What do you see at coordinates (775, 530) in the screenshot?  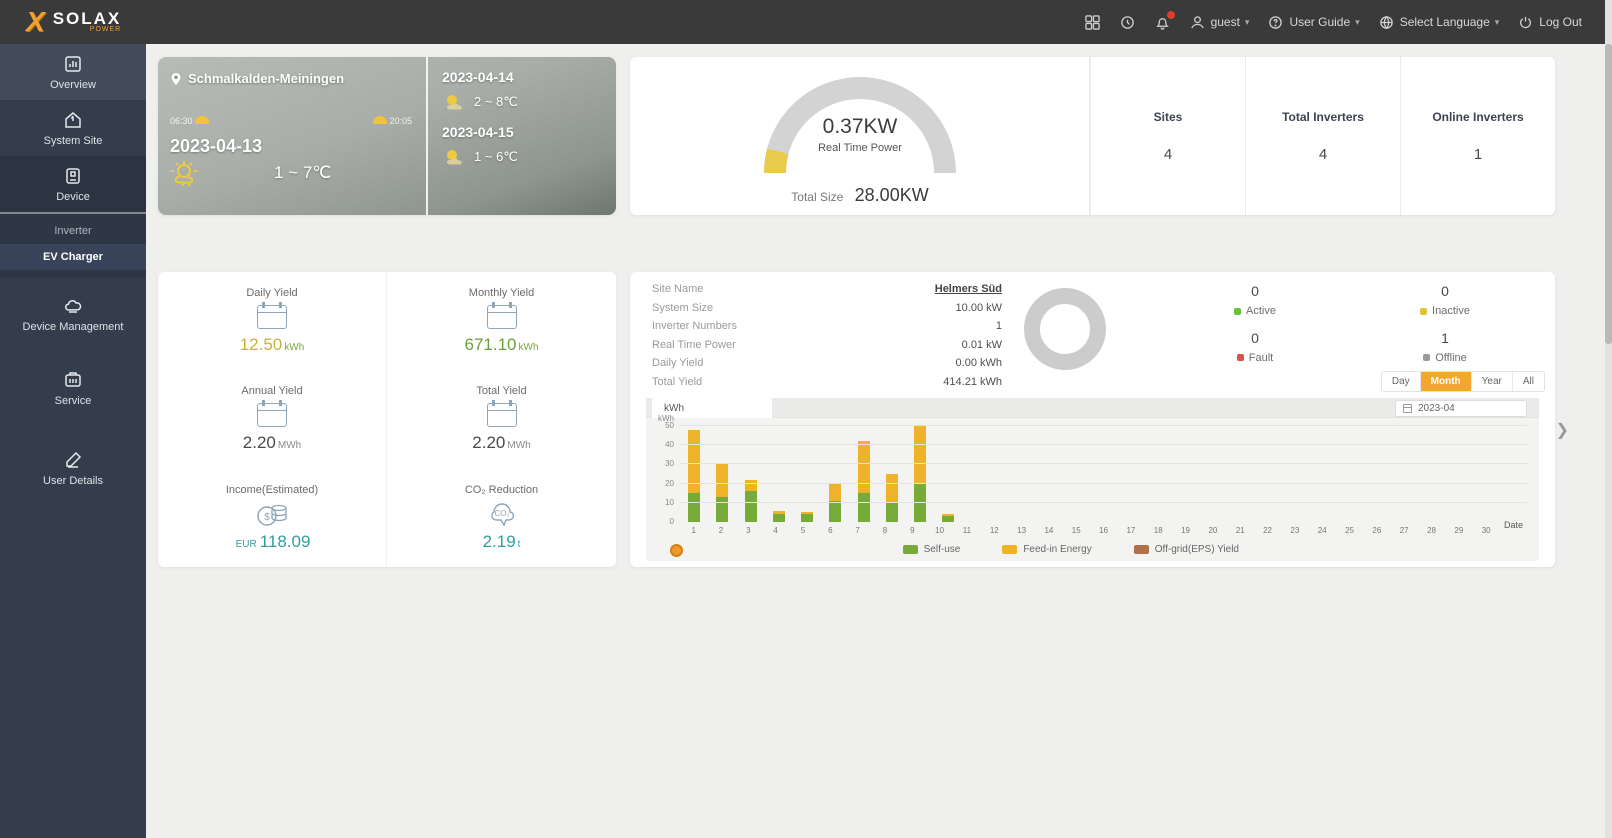 I see `x-tick-label: 4` at bounding box center [775, 530].